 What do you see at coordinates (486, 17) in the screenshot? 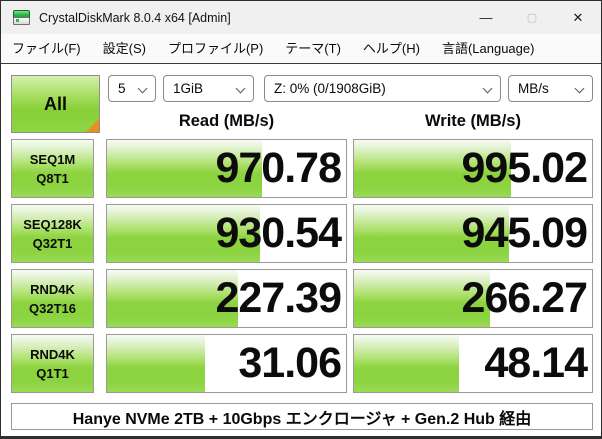
I see `minimize-icon: —` at bounding box center [486, 17].